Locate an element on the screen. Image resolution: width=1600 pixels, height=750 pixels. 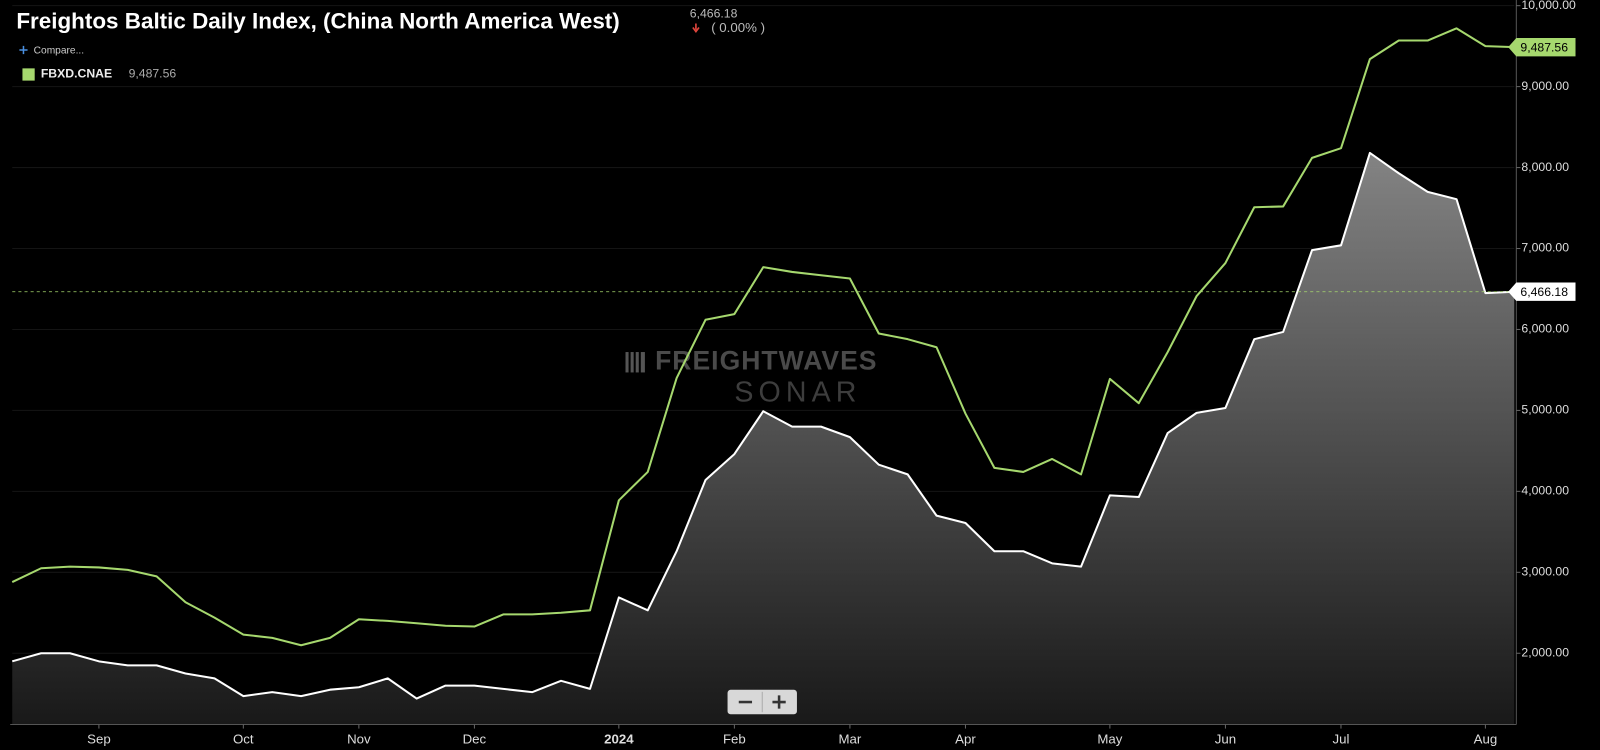
watermark-text: FREIGHTWAVES is located at coordinates (766, 360).